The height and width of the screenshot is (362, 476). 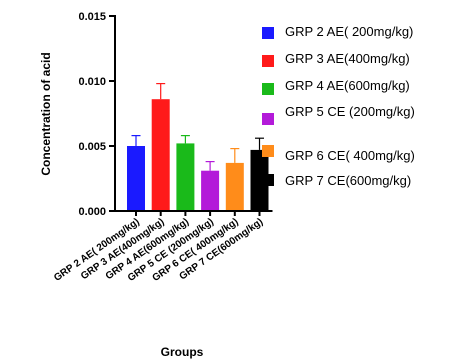 What do you see at coordinates (349, 31) in the screenshot?
I see `legend-label-1: GRP 2 AE( 200mg/kg)` at bounding box center [349, 31].